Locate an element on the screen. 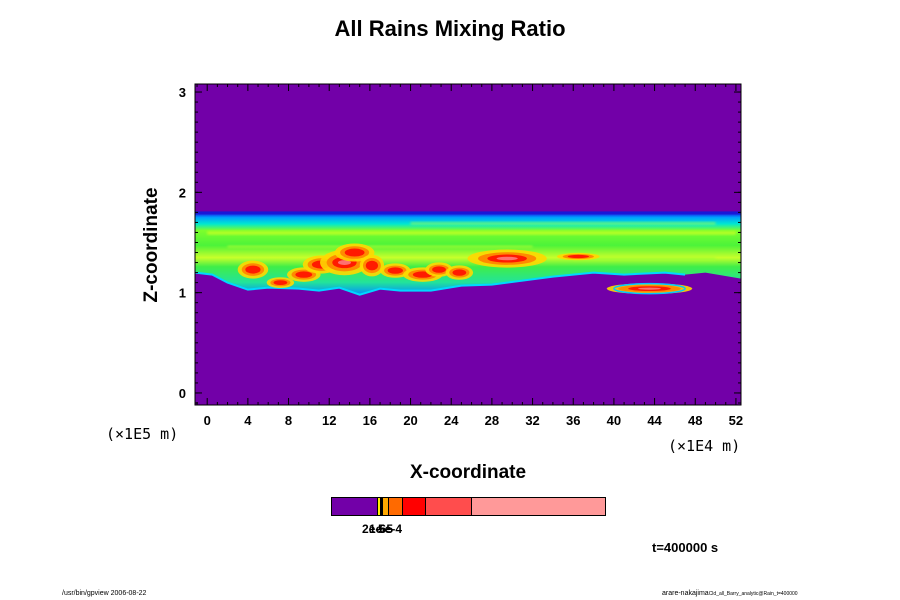  footer-command: /usr/bin/gpview 2006-08-22 is located at coordinates (104, 593).